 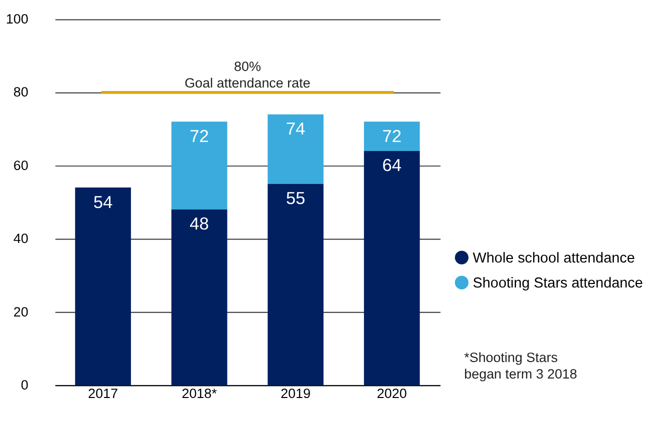 What do you see at coordinates (20, 165) in the screenshot?
I see `y-tick-label: 60` at bounding box center [20, 165].